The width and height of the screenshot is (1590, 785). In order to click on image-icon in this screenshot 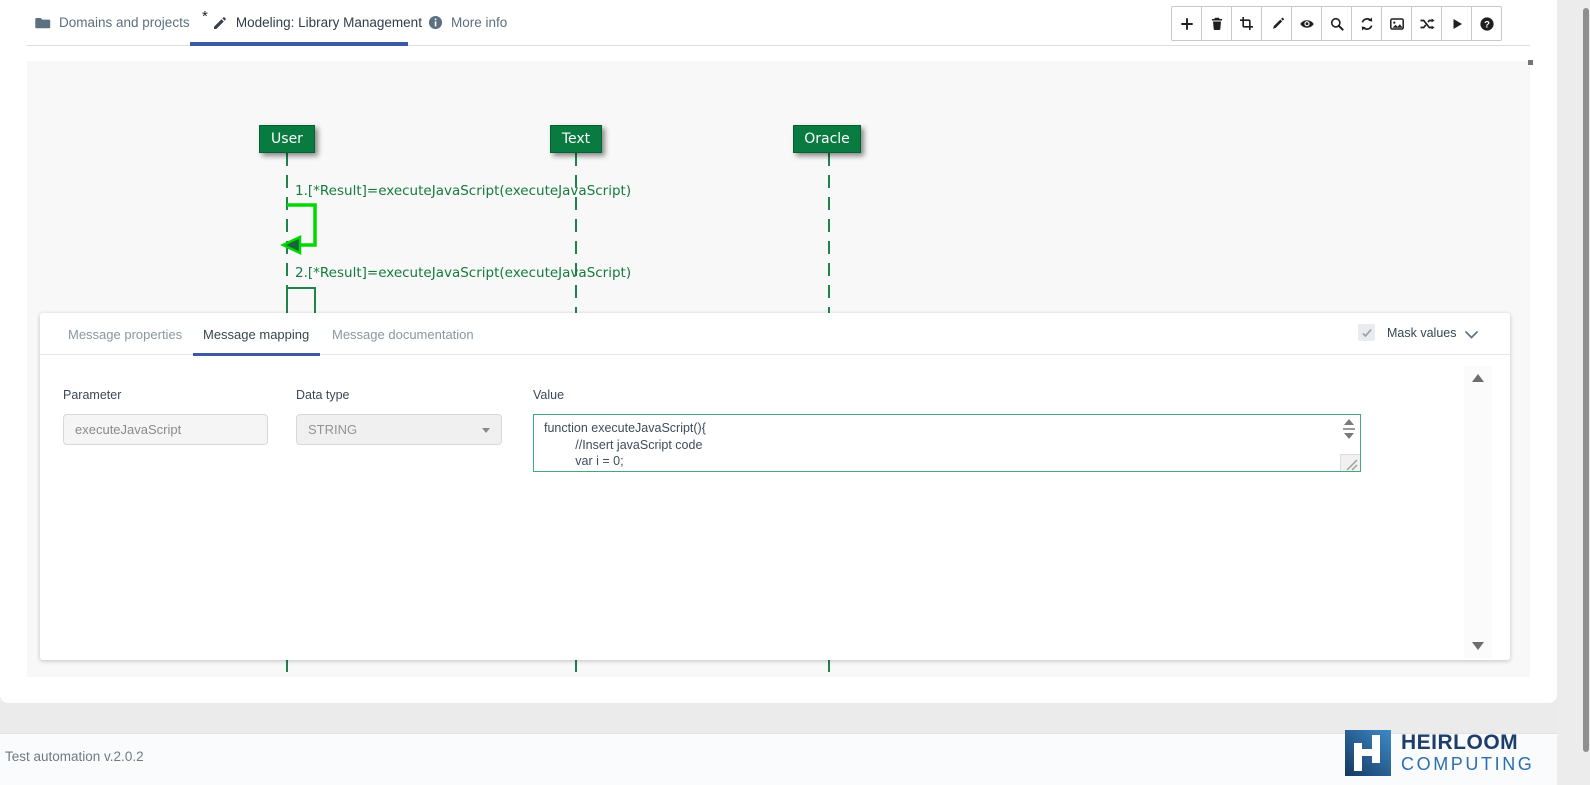, I will do `click(1396, 23)`.